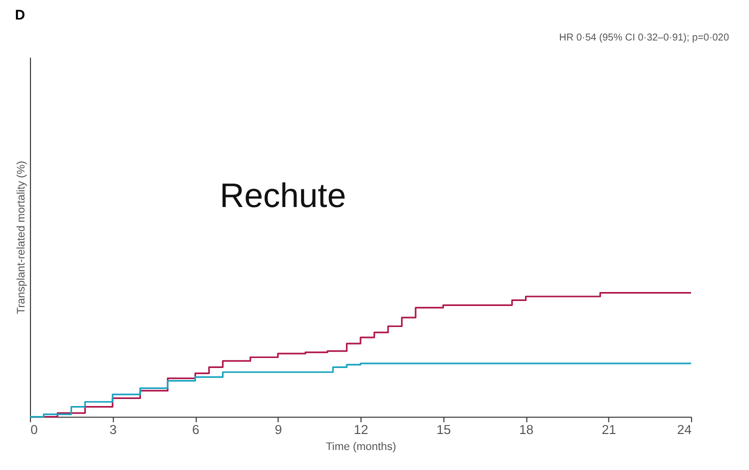 The height and width of the screenshot is (470, 749). I want to click on x-tick-label: 9, so click(278, 430).